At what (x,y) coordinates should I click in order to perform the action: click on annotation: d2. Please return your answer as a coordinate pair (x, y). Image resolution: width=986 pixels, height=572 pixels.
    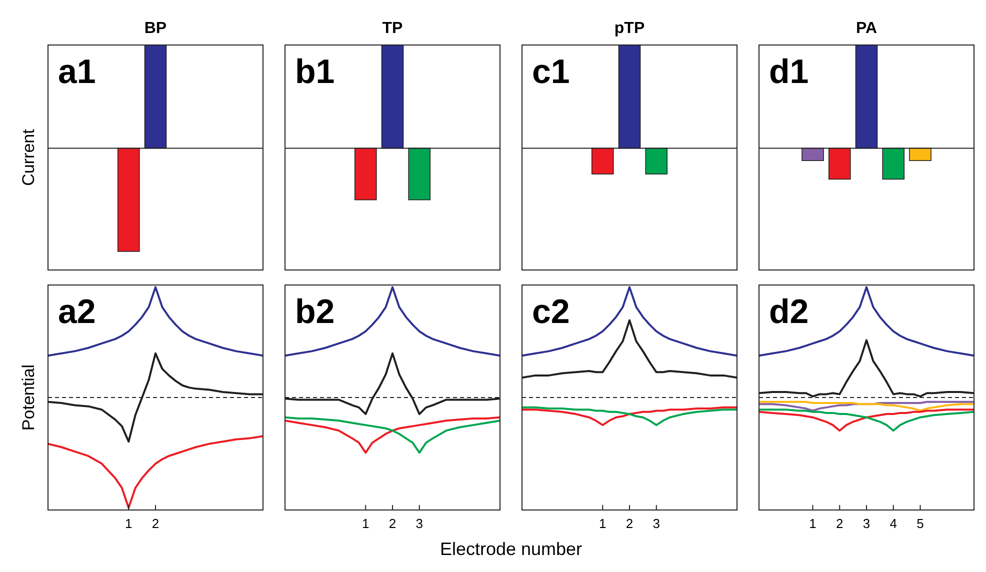
    Looking at the image, I should click on (789, 312).